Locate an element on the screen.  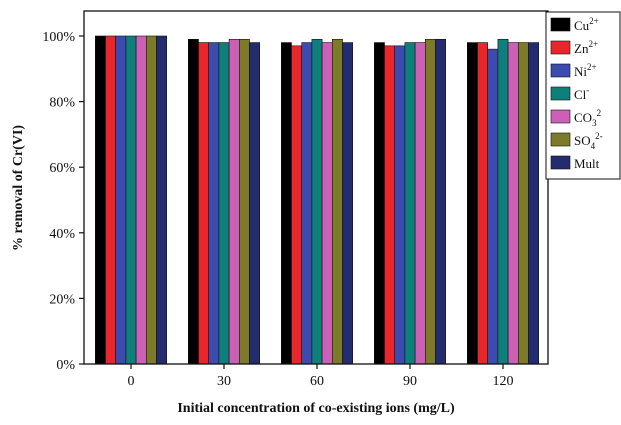
x-tick-label: 60 is located at coordinates (317, 381).